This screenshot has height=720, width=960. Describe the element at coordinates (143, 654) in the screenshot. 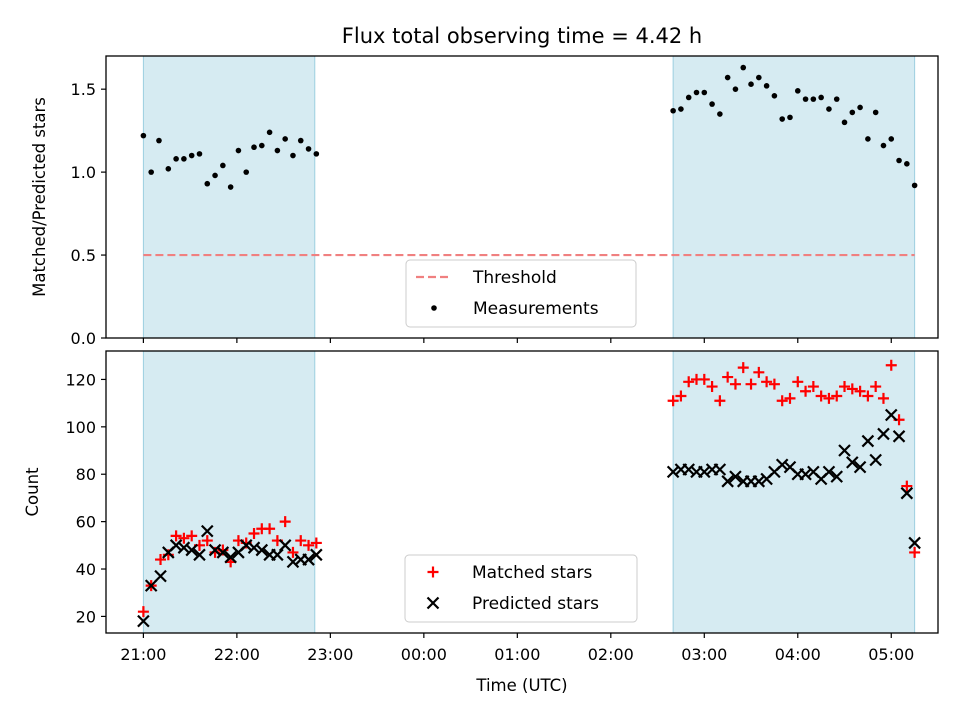

I see `bottom-x-tick-label: 21:00` at that location.